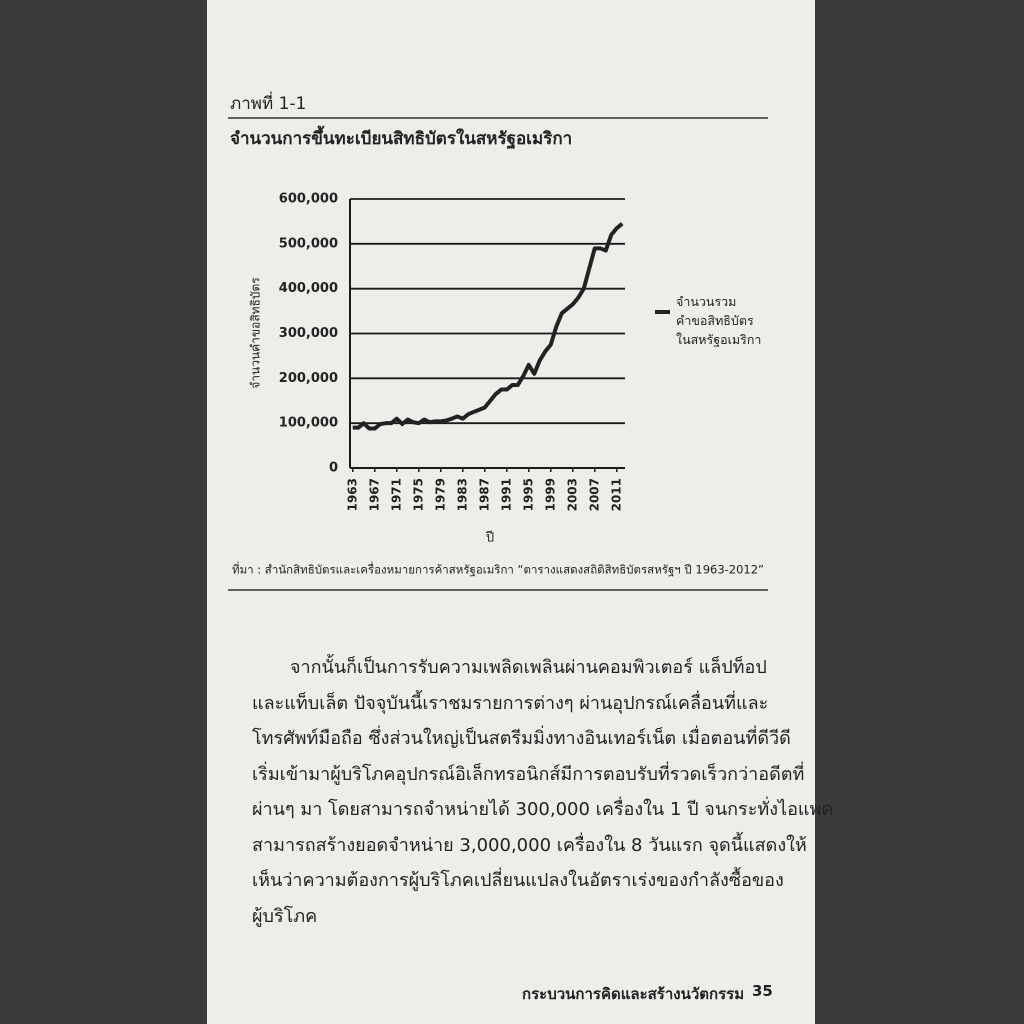 The width and height of the screenshot is (1024, 1024). Describe the element at coordinates (268, 102) in the screenshot. I see `figure-label: ภาพที่ 1-1` at that location.